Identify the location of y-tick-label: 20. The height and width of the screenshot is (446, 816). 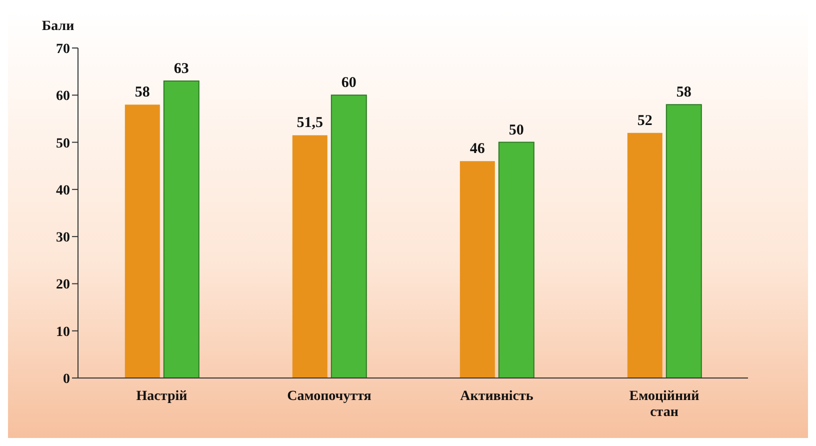
(63, 285).